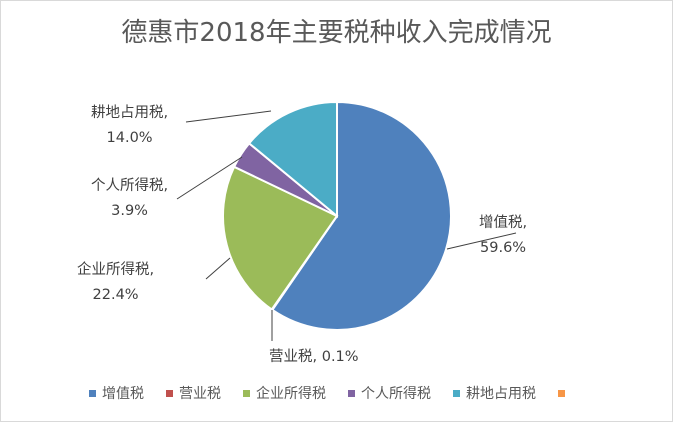  Describe the element at coordinates (501, 394) in the screenshot. I see `legend-label: 耕地占用税` at that location.